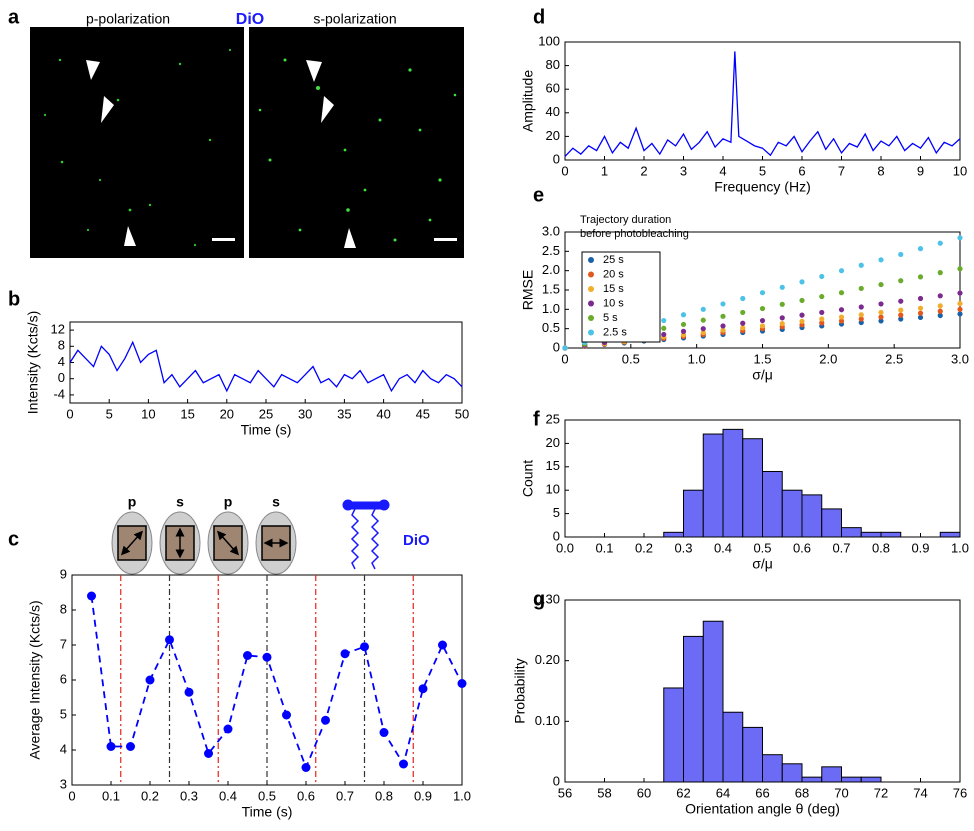 The image size is (974, 831). I want to click on panel-letter: d, so click(539, 17).